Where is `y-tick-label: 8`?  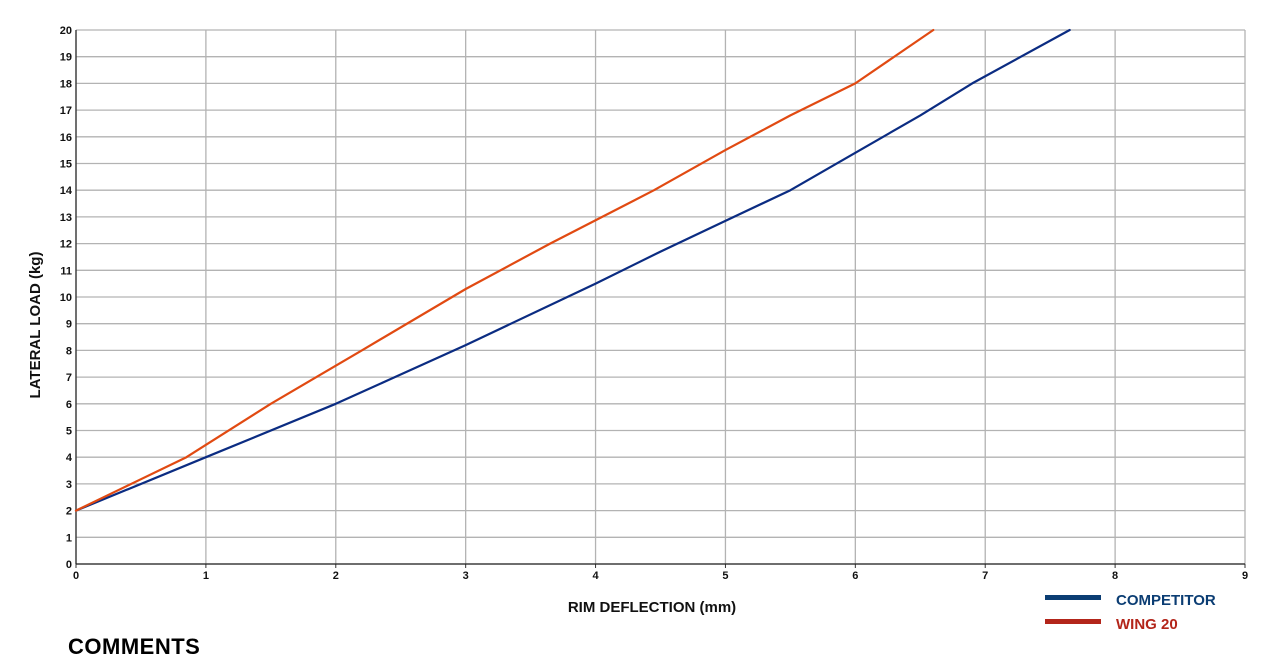 y-tick-label: 8 is located at coordinates (69, 351).